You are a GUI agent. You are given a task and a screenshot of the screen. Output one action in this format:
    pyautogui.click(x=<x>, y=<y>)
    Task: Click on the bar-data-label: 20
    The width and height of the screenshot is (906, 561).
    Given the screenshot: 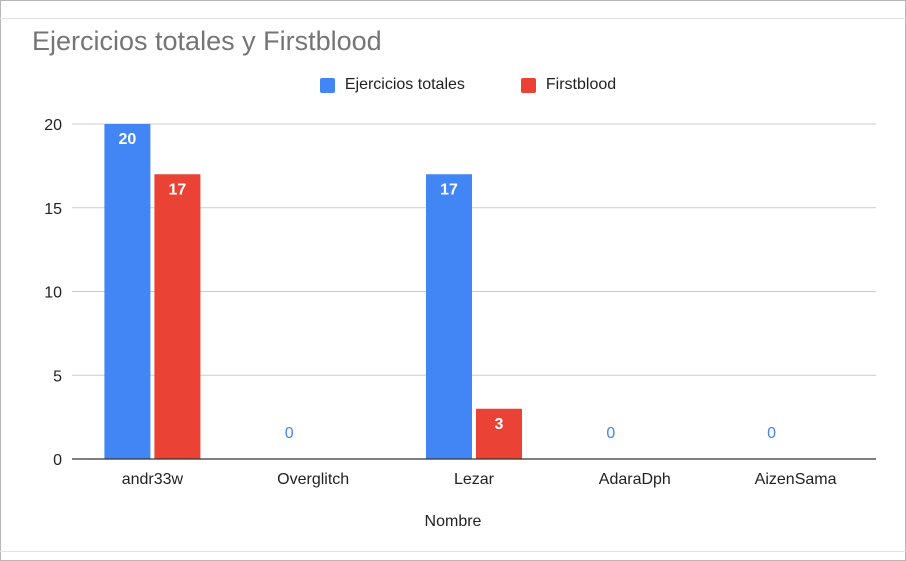 What is the action you would take?
    pyautogui.click(x=128, y=139)
    